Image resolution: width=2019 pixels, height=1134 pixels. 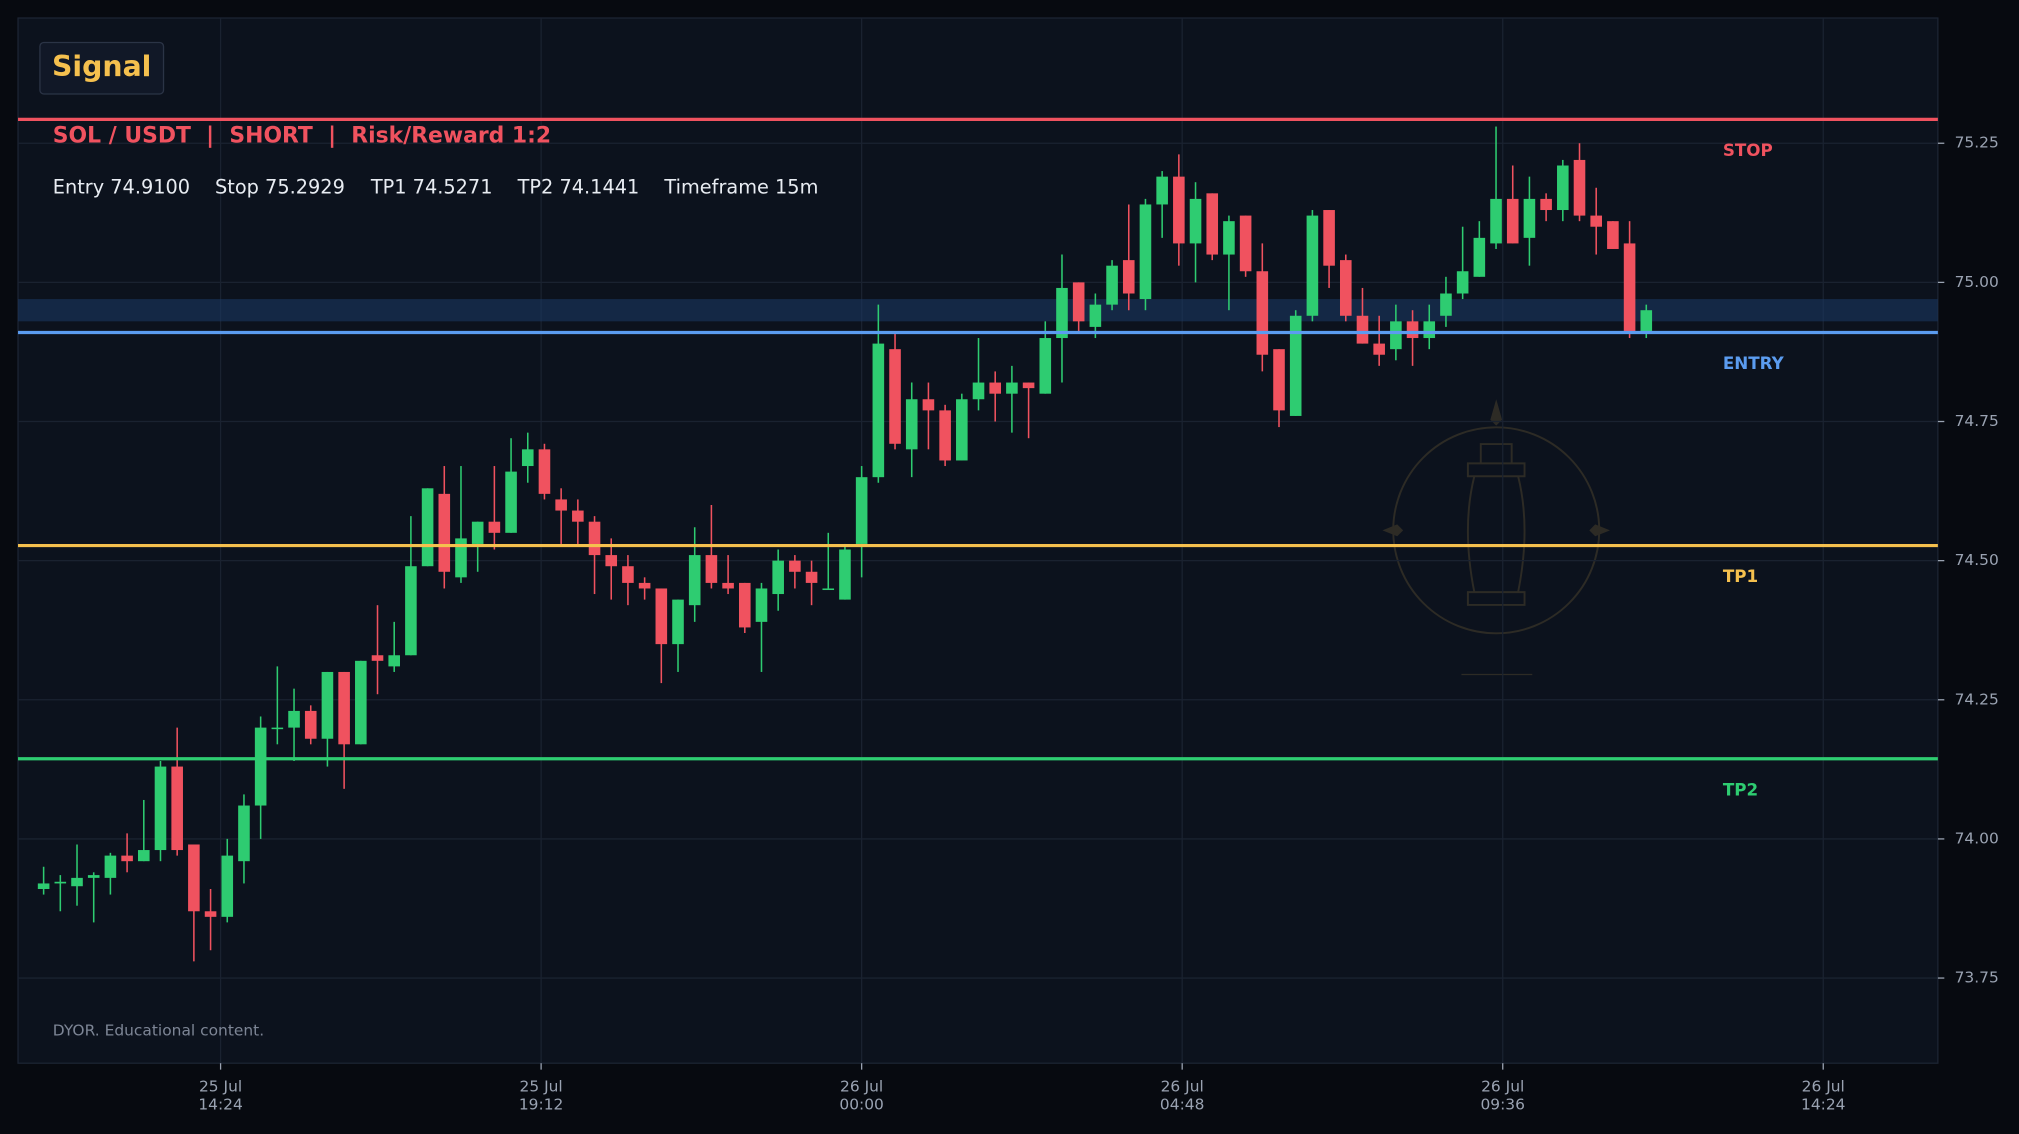 I want to click on x-tick-label-line: 00:00, so click(x=861, y=1104).